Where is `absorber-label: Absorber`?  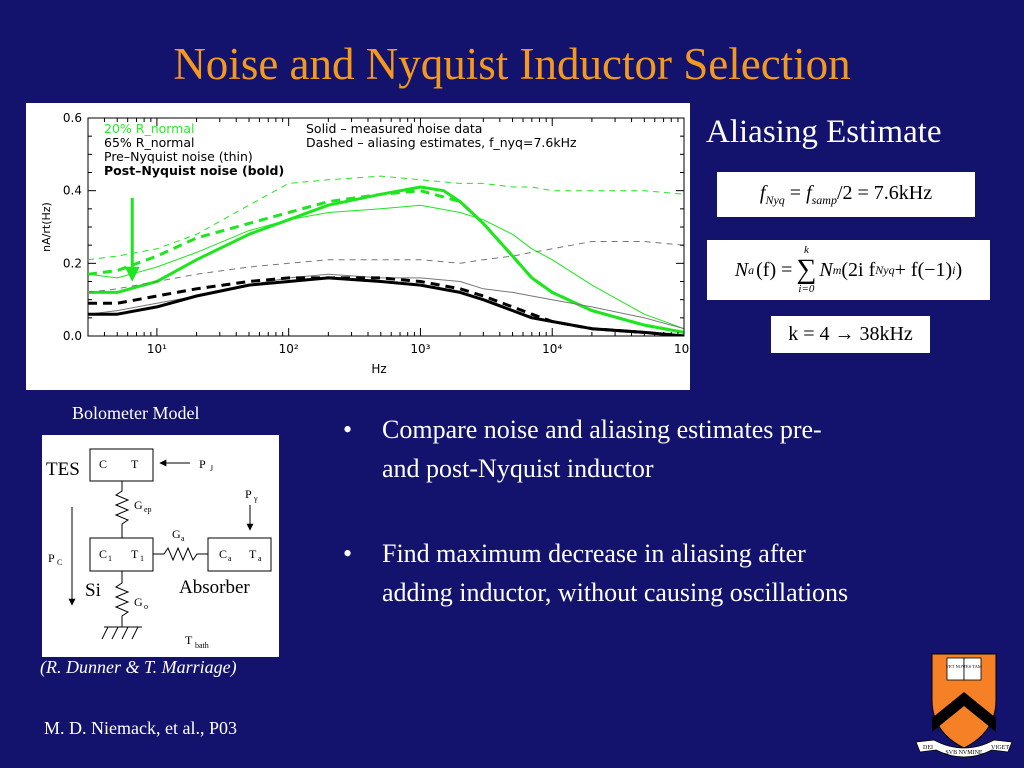 absorber-label: Absorber is located at coordinates (214, 587).